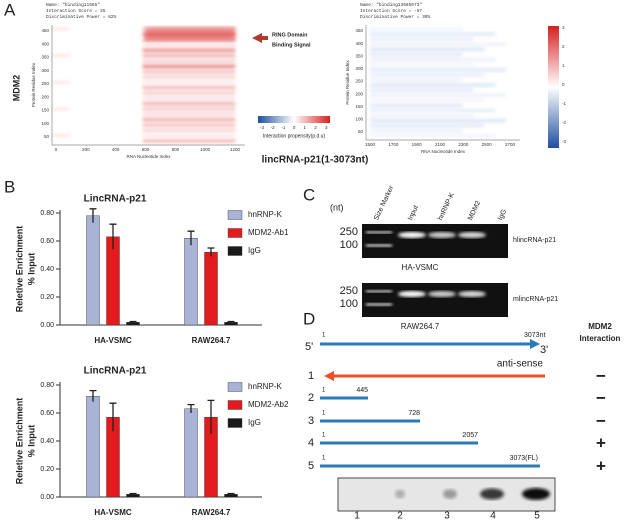 This screenshot has width=628, height=521. I want to click on y-tick-label: 300, so click(45, 70).